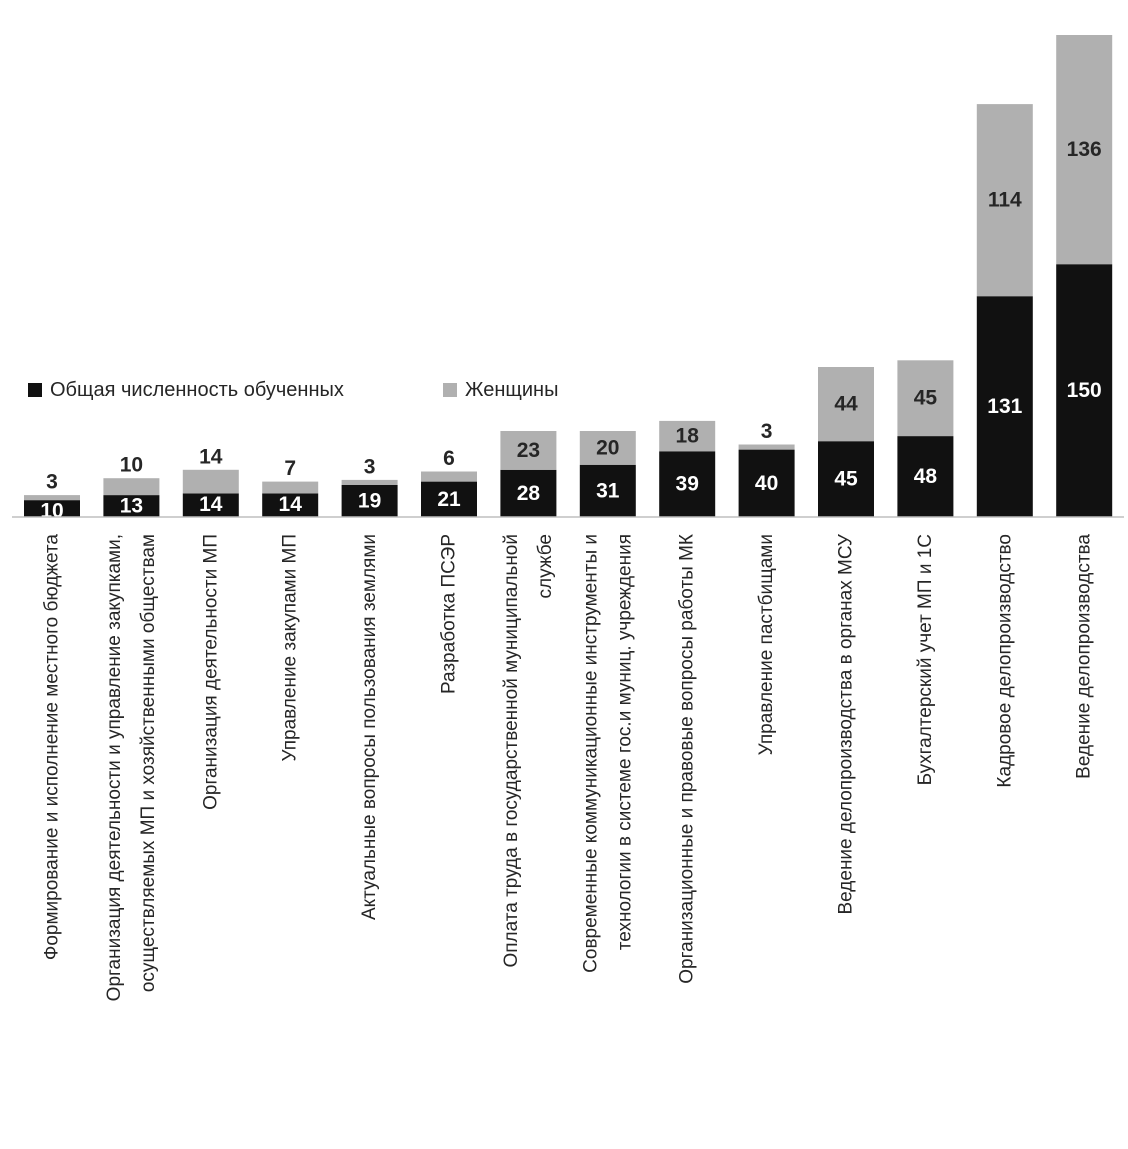 The image size is (1128, 1149). What do you see at coordinates (766, 644) in the screenshot?
I see `category-label-10: Управление пастбищами` at bounding box center [766, 644].